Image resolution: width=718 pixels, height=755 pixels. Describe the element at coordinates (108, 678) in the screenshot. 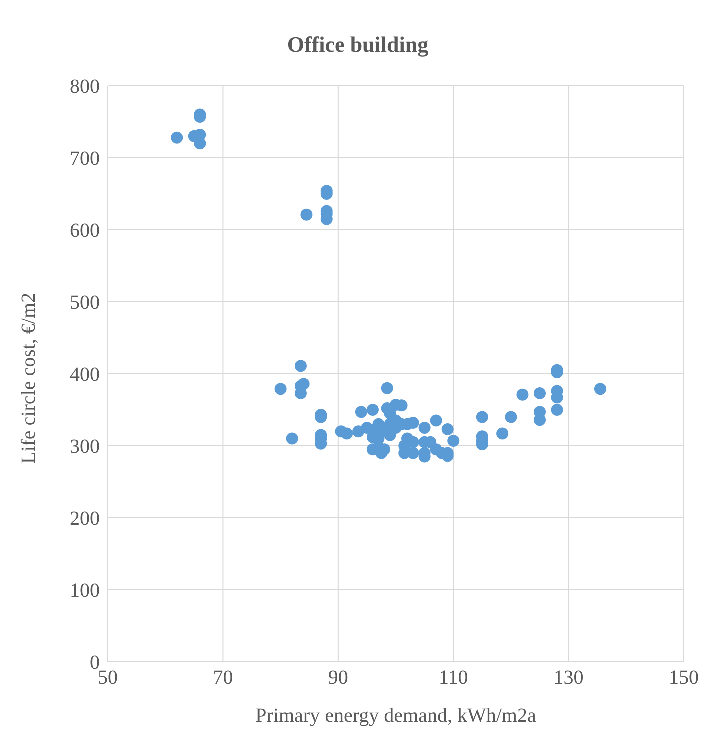

I see `x-tick-label: 50` at that location.